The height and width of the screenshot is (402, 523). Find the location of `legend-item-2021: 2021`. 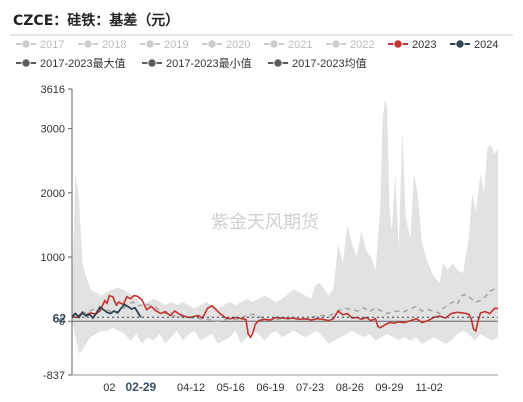

legend-item-2021: 2021 is located at coordinates (288, 45).